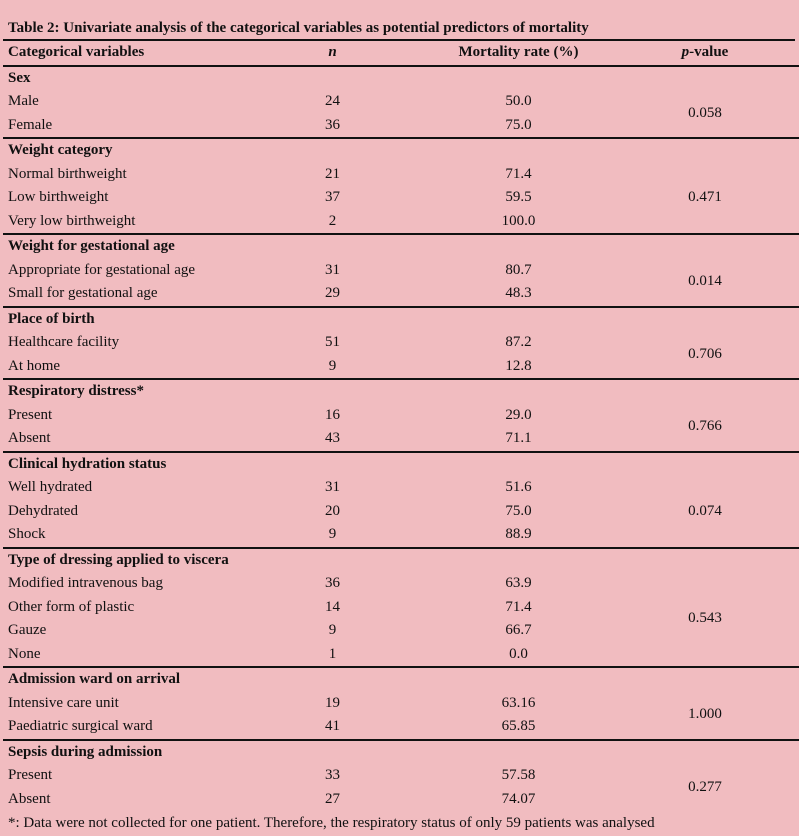 This screenshot has width=799, height=836. I want to click on category-label: Other form of plastic, so click(71, 606).